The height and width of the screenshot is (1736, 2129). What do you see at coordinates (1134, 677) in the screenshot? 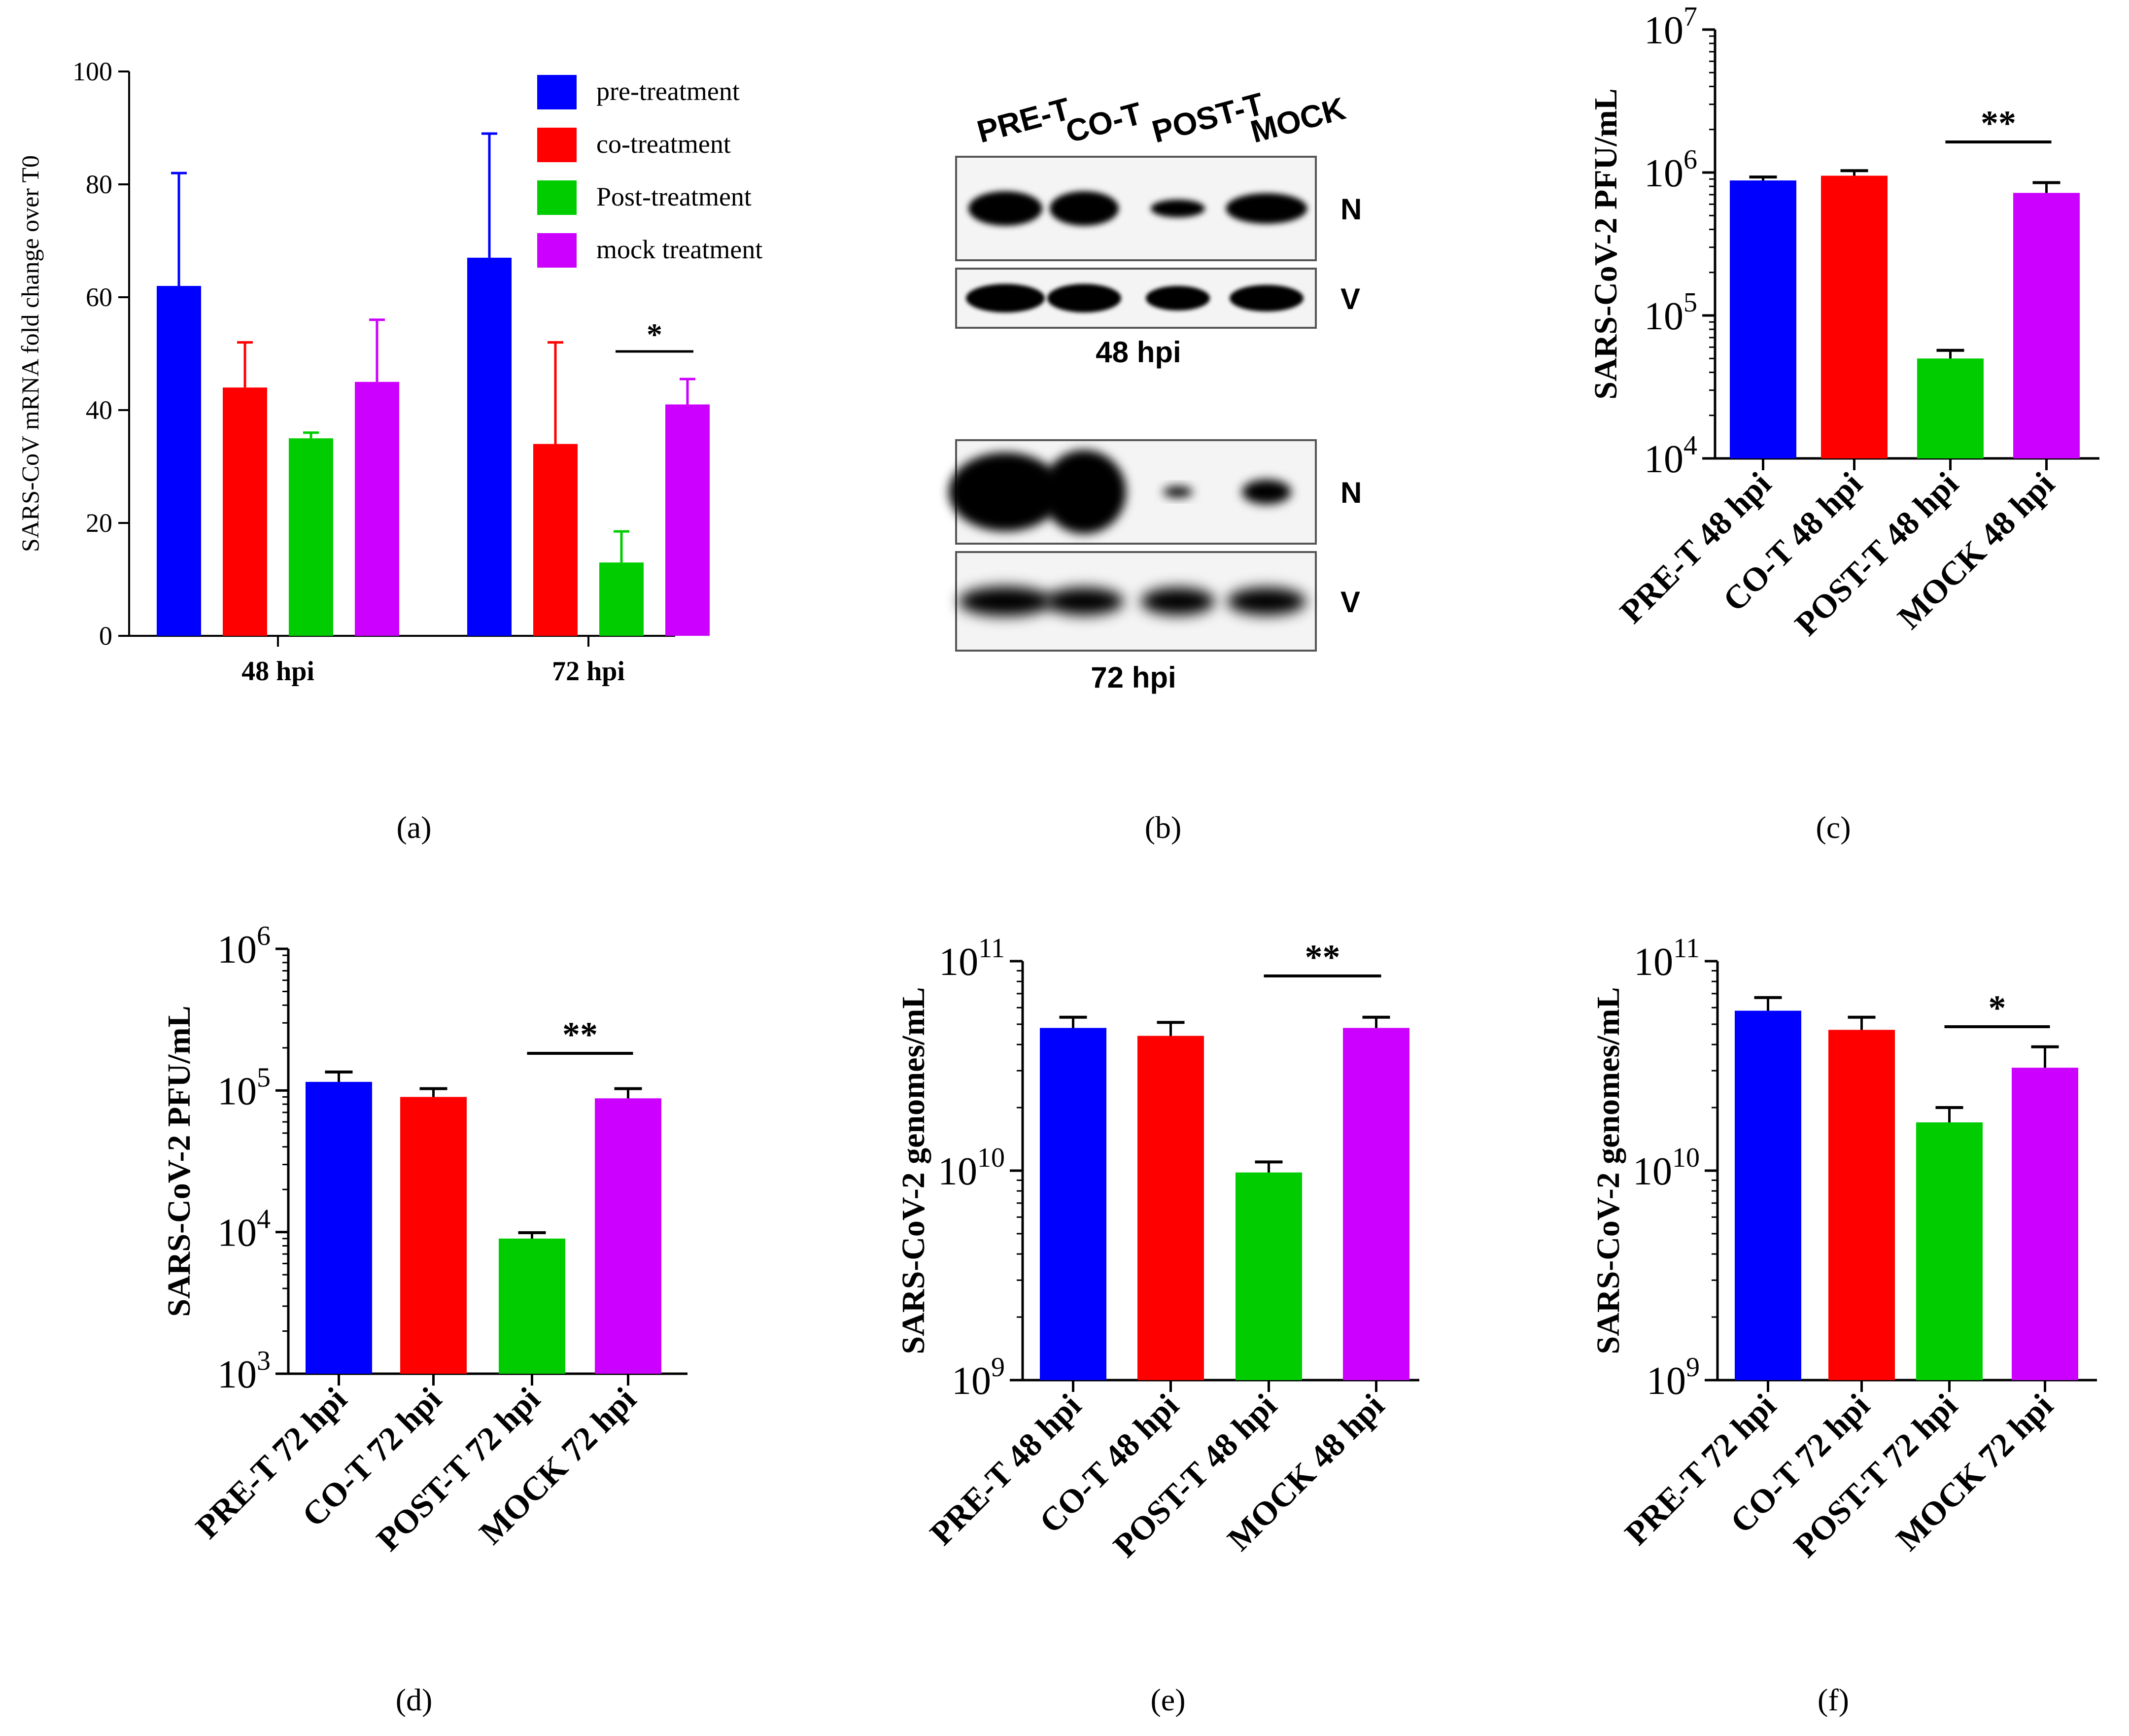
I see `blot-time-label: 72 hpi` at bounding box center [1134, 677].